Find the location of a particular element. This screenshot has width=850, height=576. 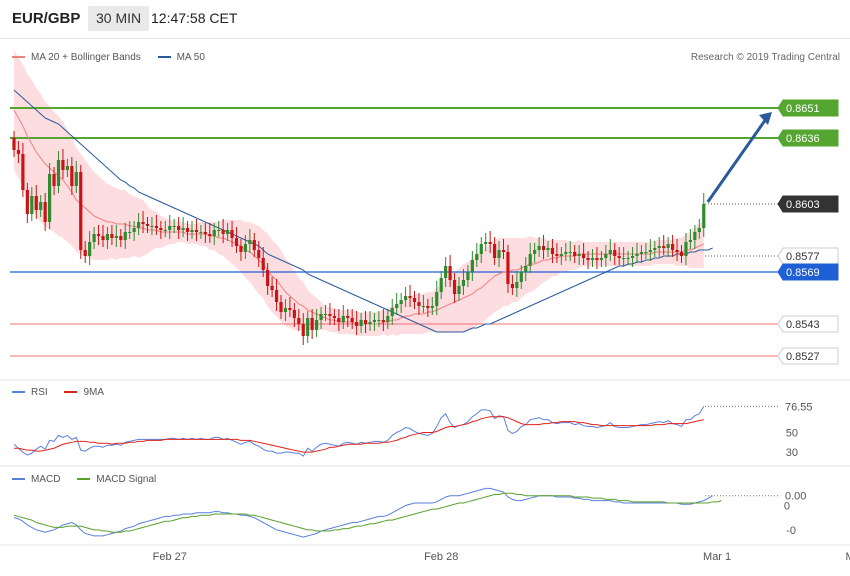

legend-ma20-swatch is located at coordinates (18, 57).